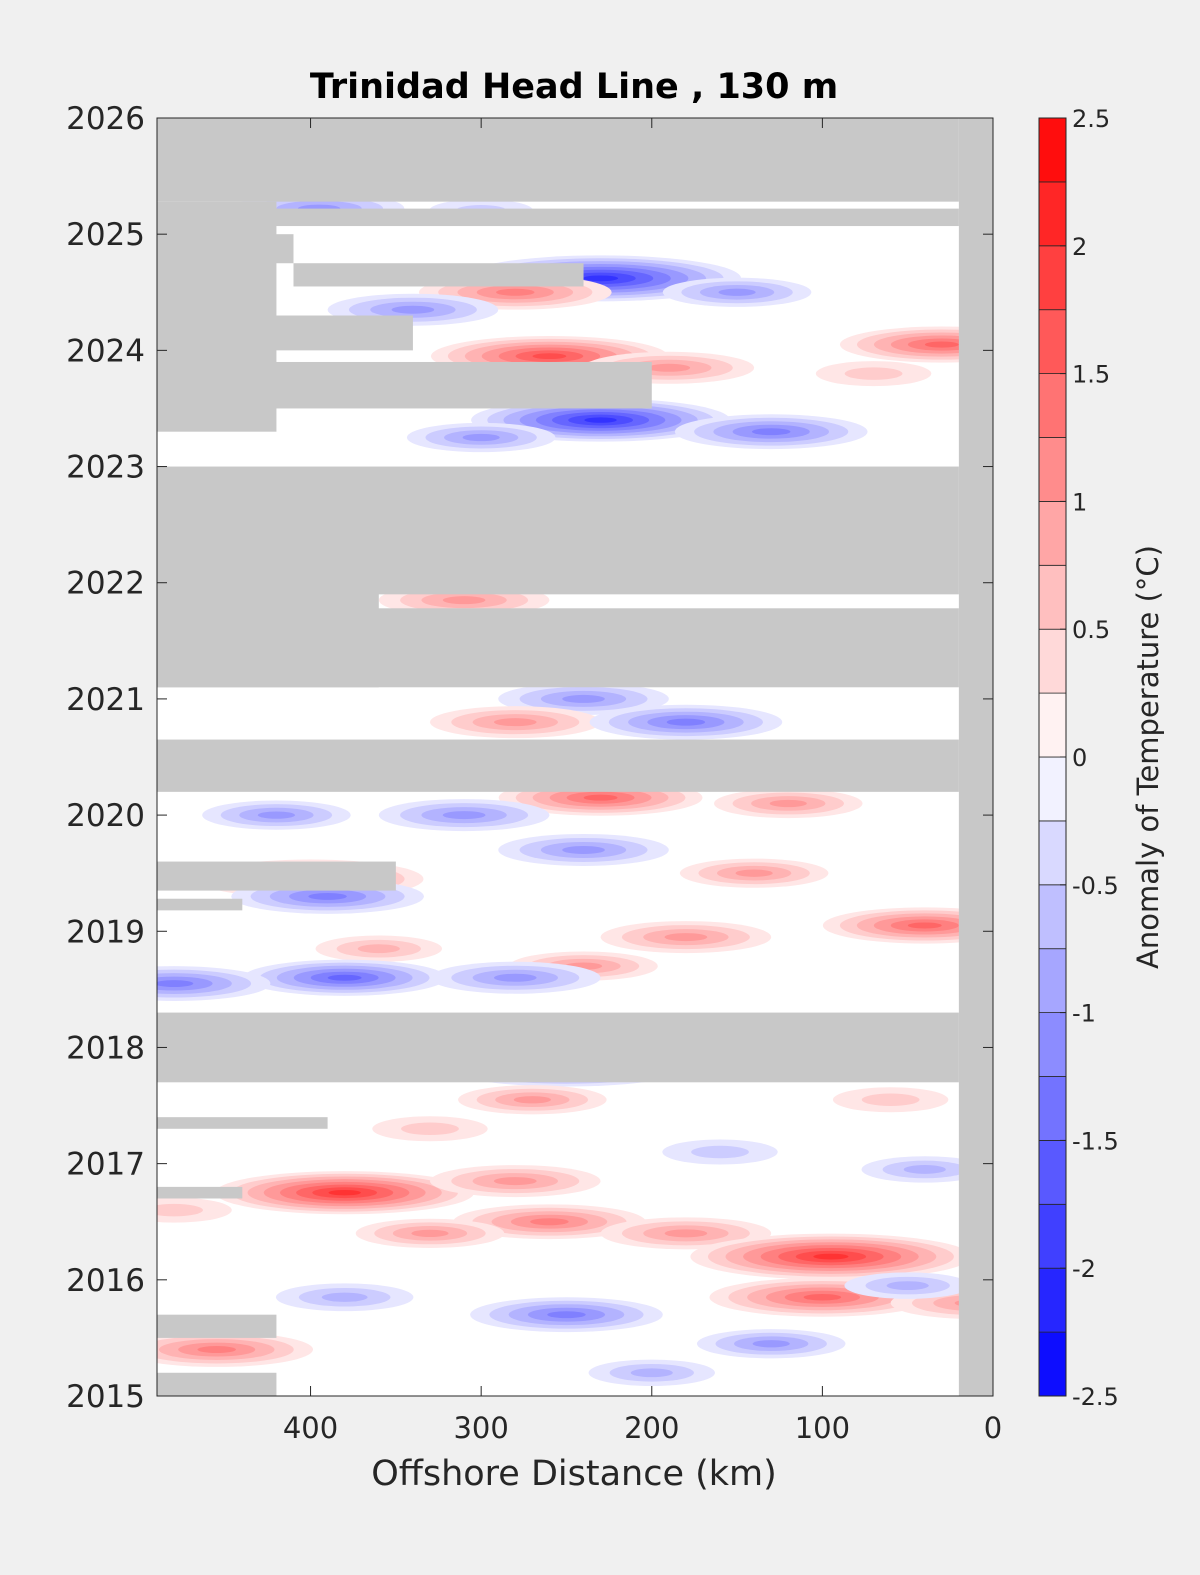  Describe the element at coordinates (105, 235) in the screenshot. I see `y-tick-label: 2025` at that location.